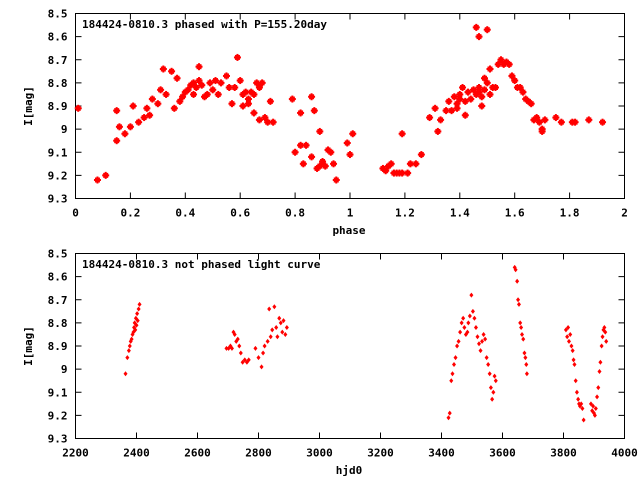 The image size is (640, 480). What do you see at coordinates (58, 199) in the screenshot?
I see `phased-y-tick-label: 9.3` at bounding box center [58, 199].